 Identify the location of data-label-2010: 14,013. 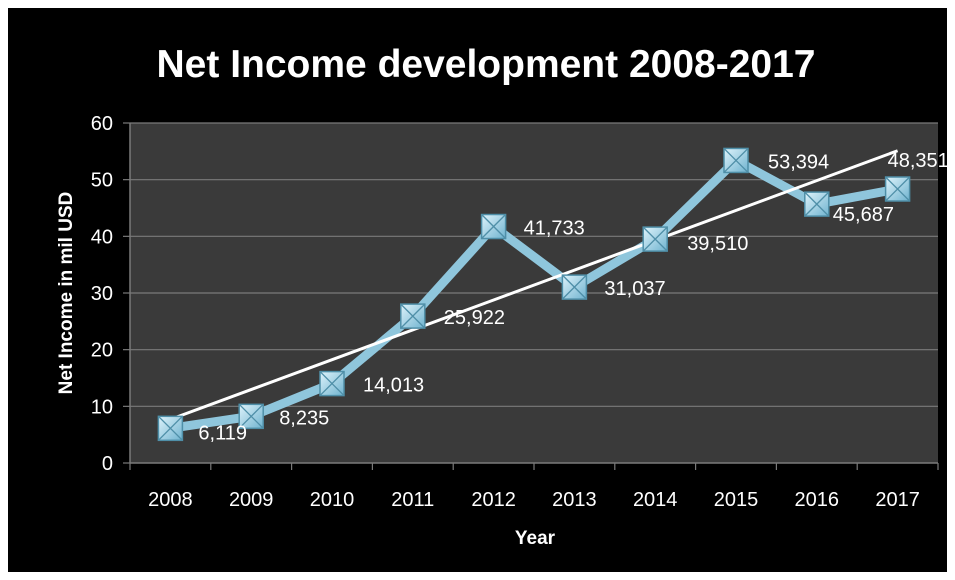
(393, 386).